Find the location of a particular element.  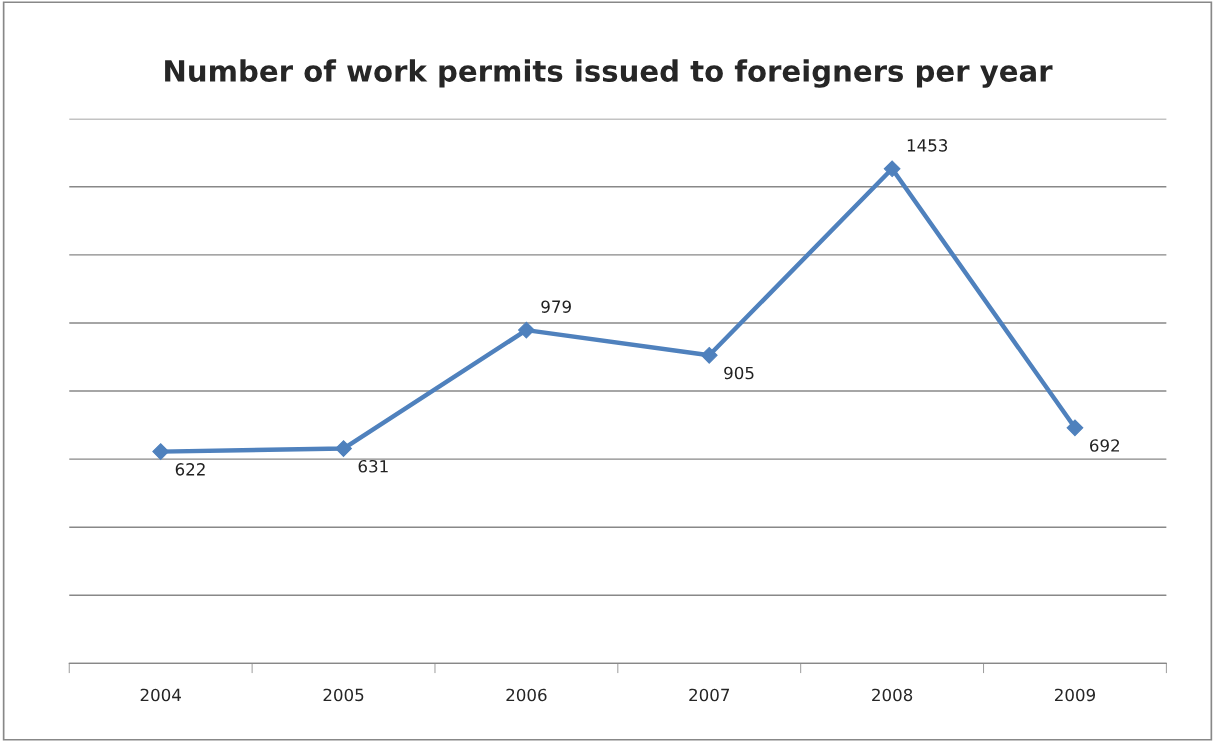

x-tick-label: 2005 is located at coordinates (343, 695).